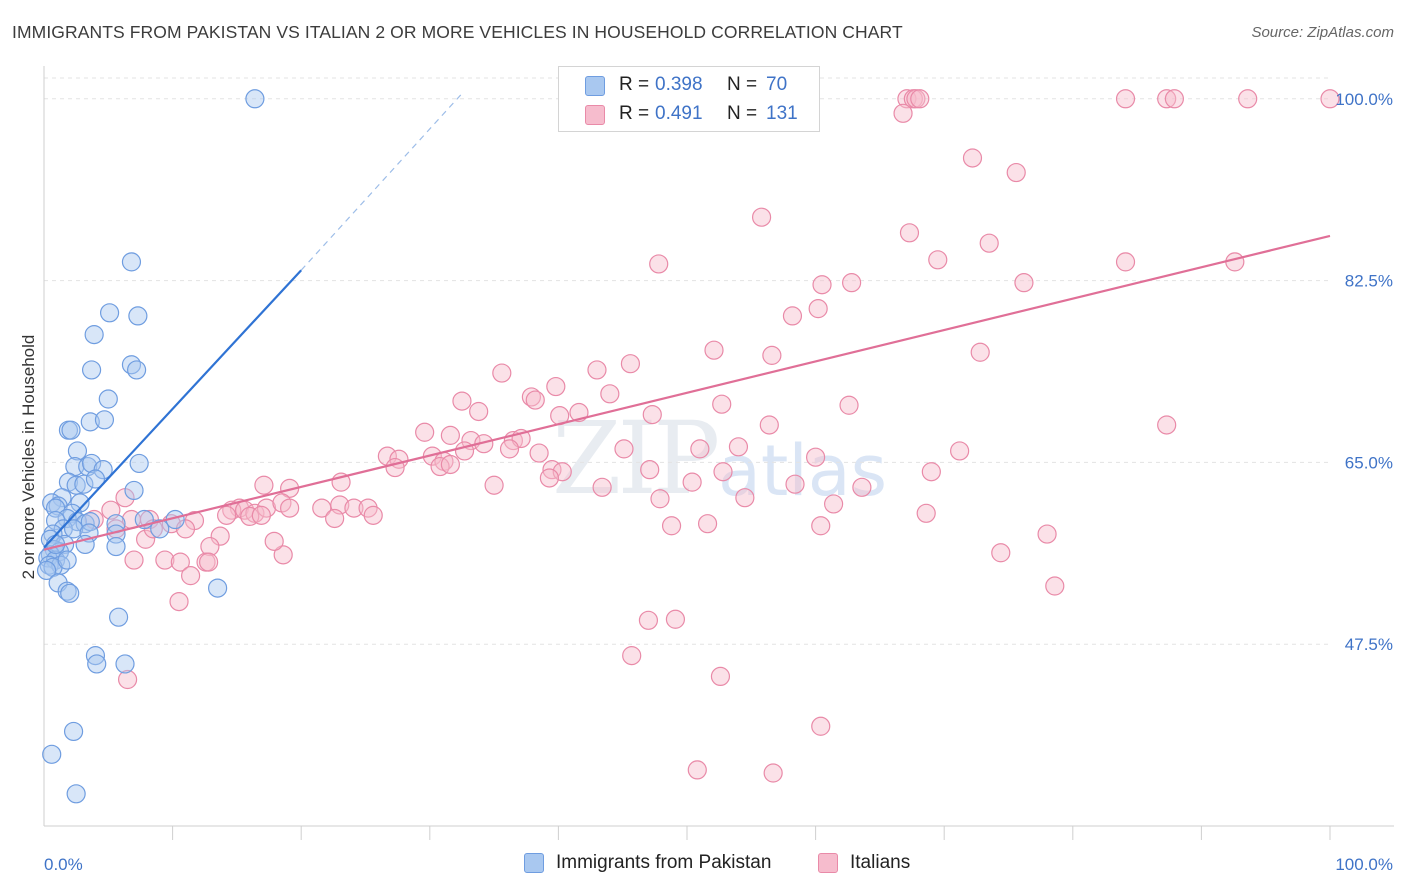  Describe the element at coordinates (173, 409) in the screenshot. I see `pakistan-trend-line` at that location.